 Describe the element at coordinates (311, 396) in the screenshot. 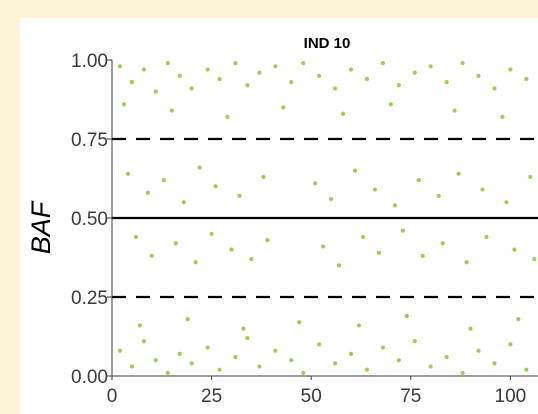

I see `x-tick-label-2: 50` at that location.